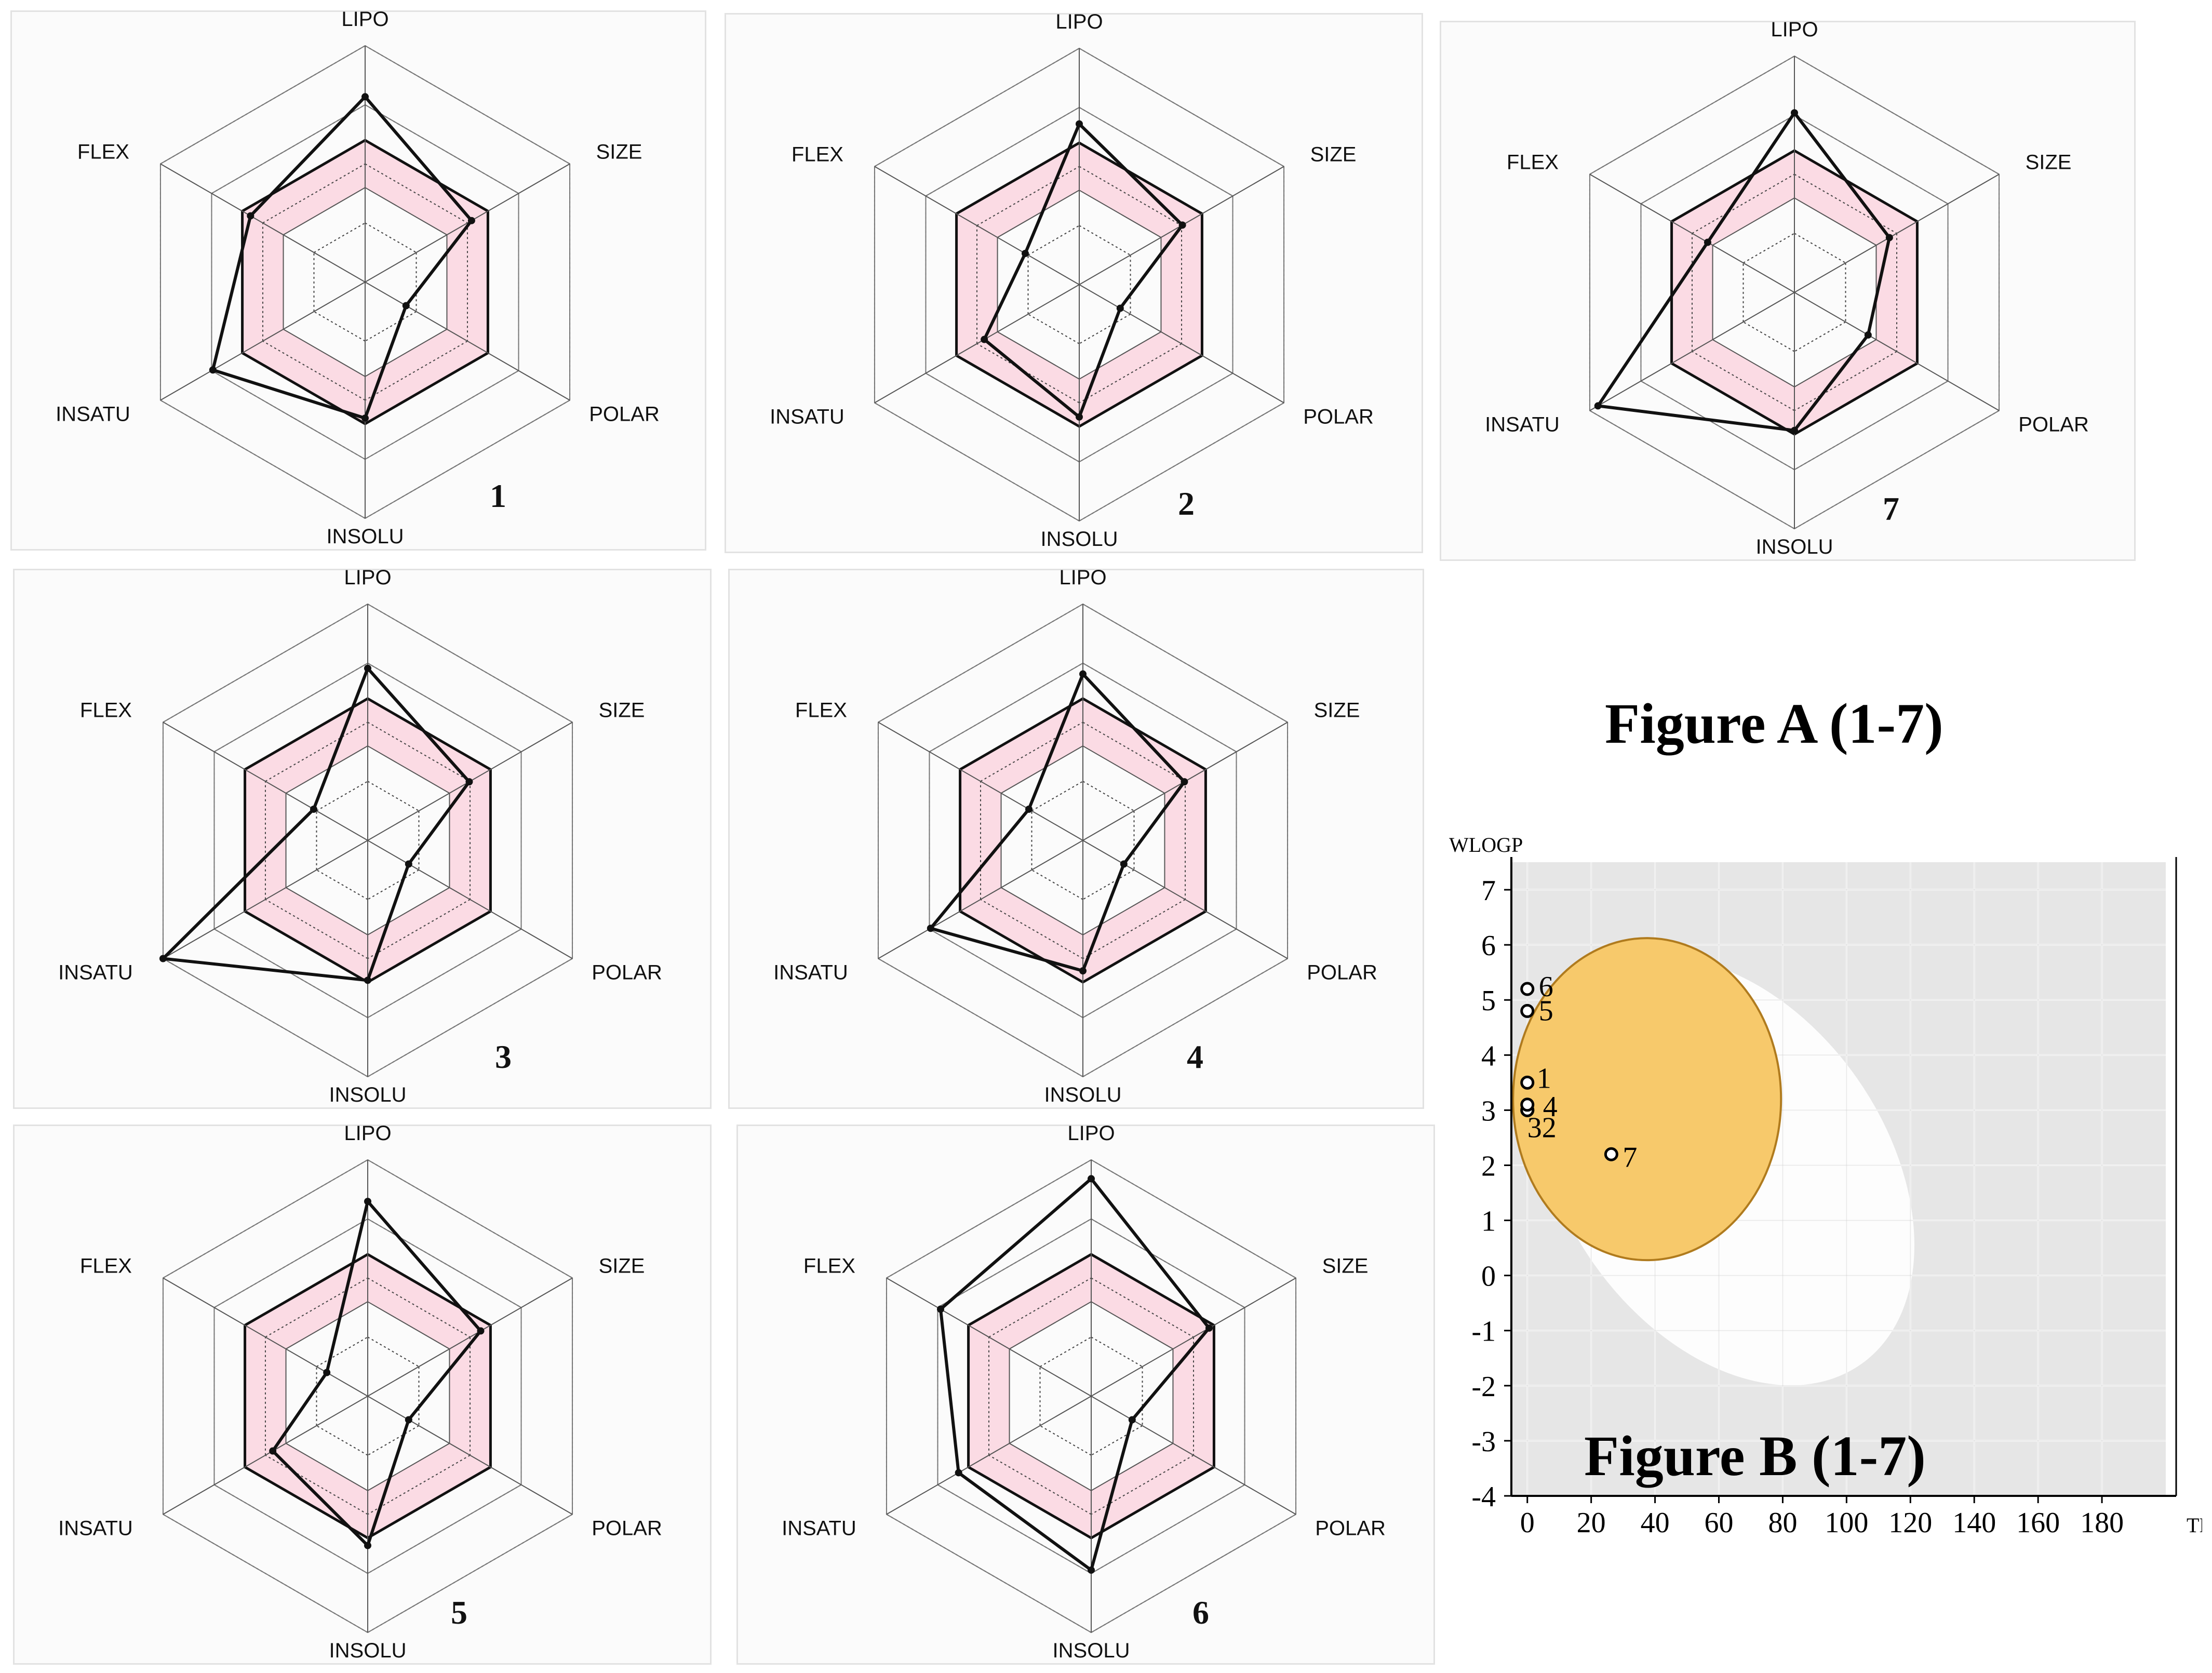 The image size is (2212, 1673). Describe the element at coordinates (2038, 1522) in the screenshot. I see `x-tick-label: 160` at that location.